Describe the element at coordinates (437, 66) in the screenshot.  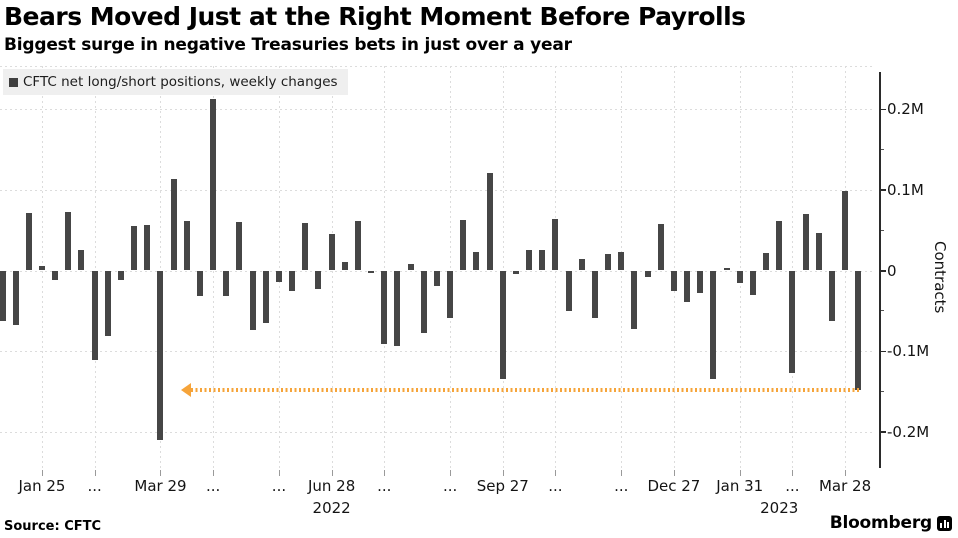
I see `plot-top-border` at that location.